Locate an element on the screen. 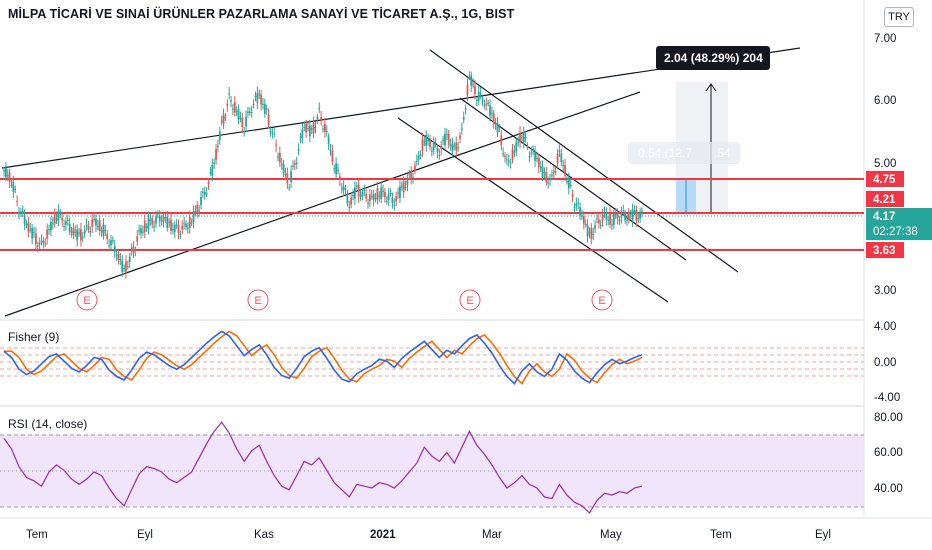 This screenshot has height=550, width=932. level-tag-4-21: 4.21 is located at coordinates (884, 200).